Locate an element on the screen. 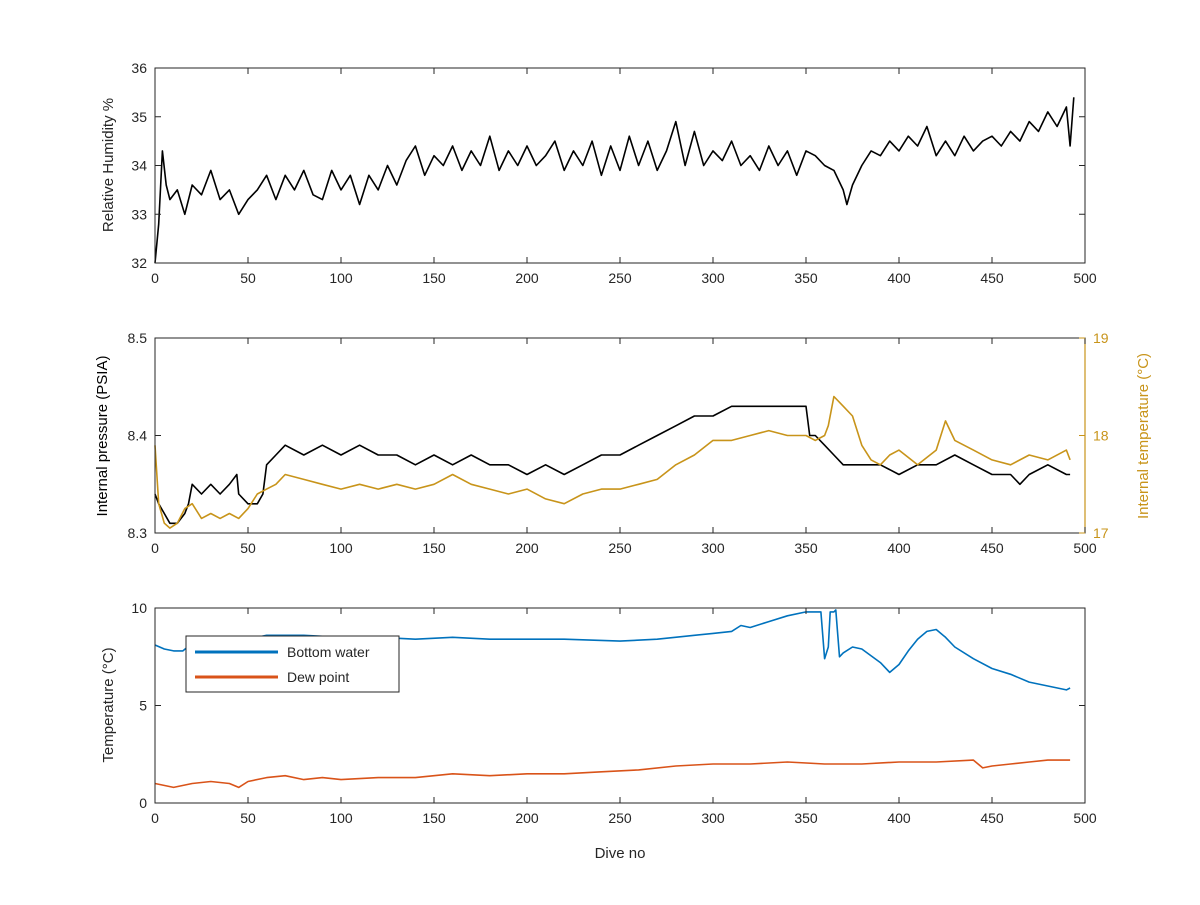  internal-temperature-y-axis-label: Internal temperature (°C) is located at coordinates (1143, 436).